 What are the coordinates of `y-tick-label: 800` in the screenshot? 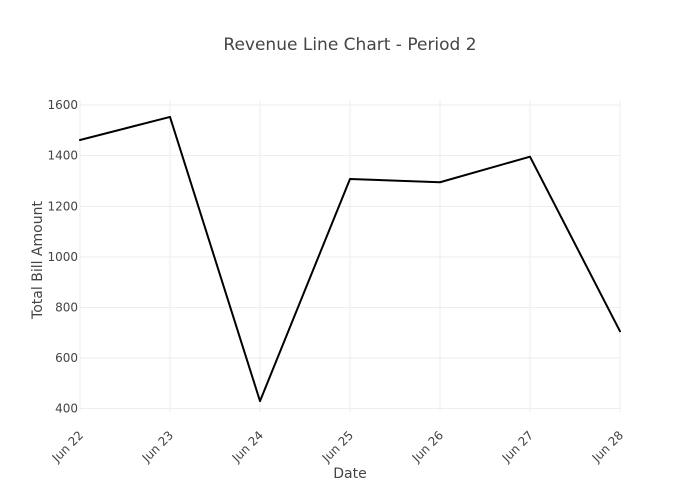 It's located at (66, 307).